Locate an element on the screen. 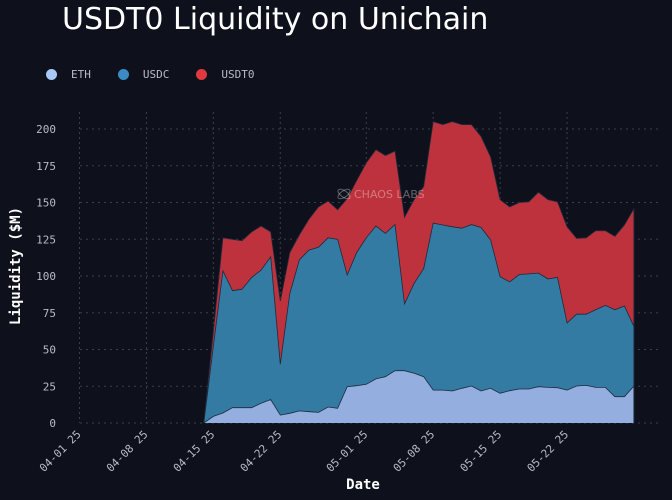 The image size is (672, 500). y-tick-label: 75 is located at coordinates (49, 313).